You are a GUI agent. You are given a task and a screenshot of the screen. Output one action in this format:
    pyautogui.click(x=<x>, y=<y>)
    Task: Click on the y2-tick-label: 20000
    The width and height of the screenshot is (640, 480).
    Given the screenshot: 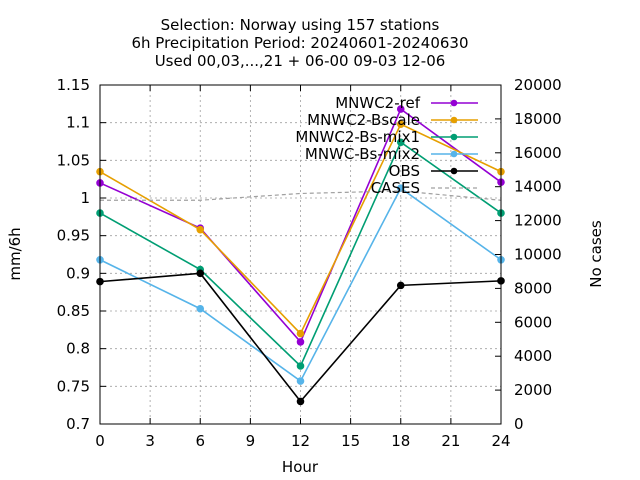 What is the action you would take?
    pyautogui.click(x=538, y=85)
    